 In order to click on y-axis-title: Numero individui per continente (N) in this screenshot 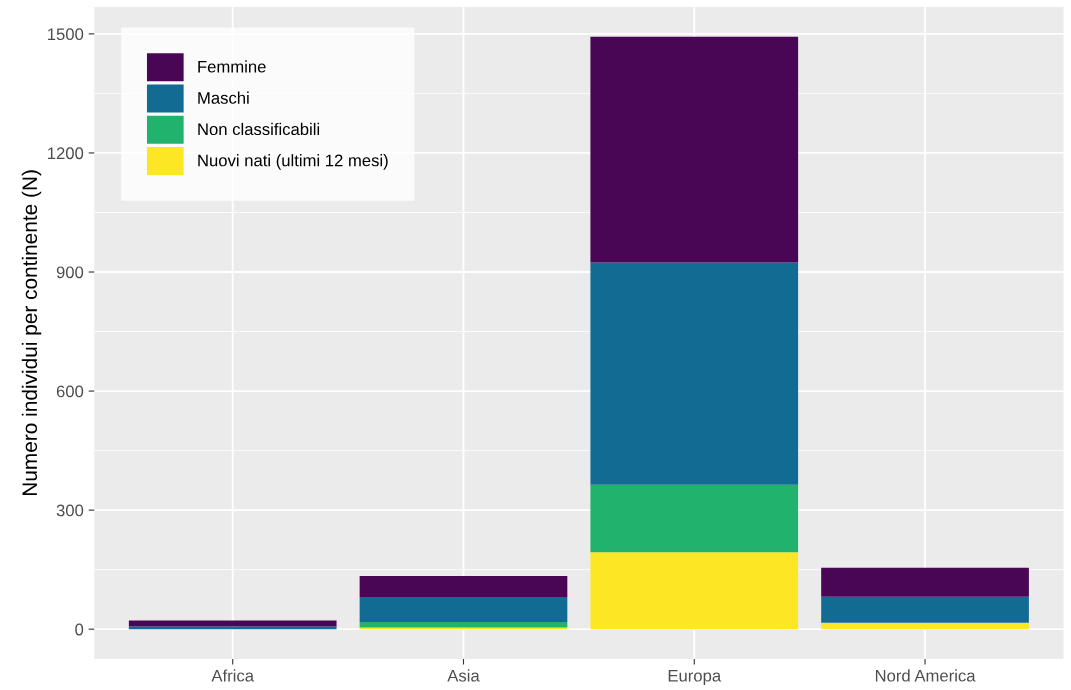, I will do `click(31, 333)`.